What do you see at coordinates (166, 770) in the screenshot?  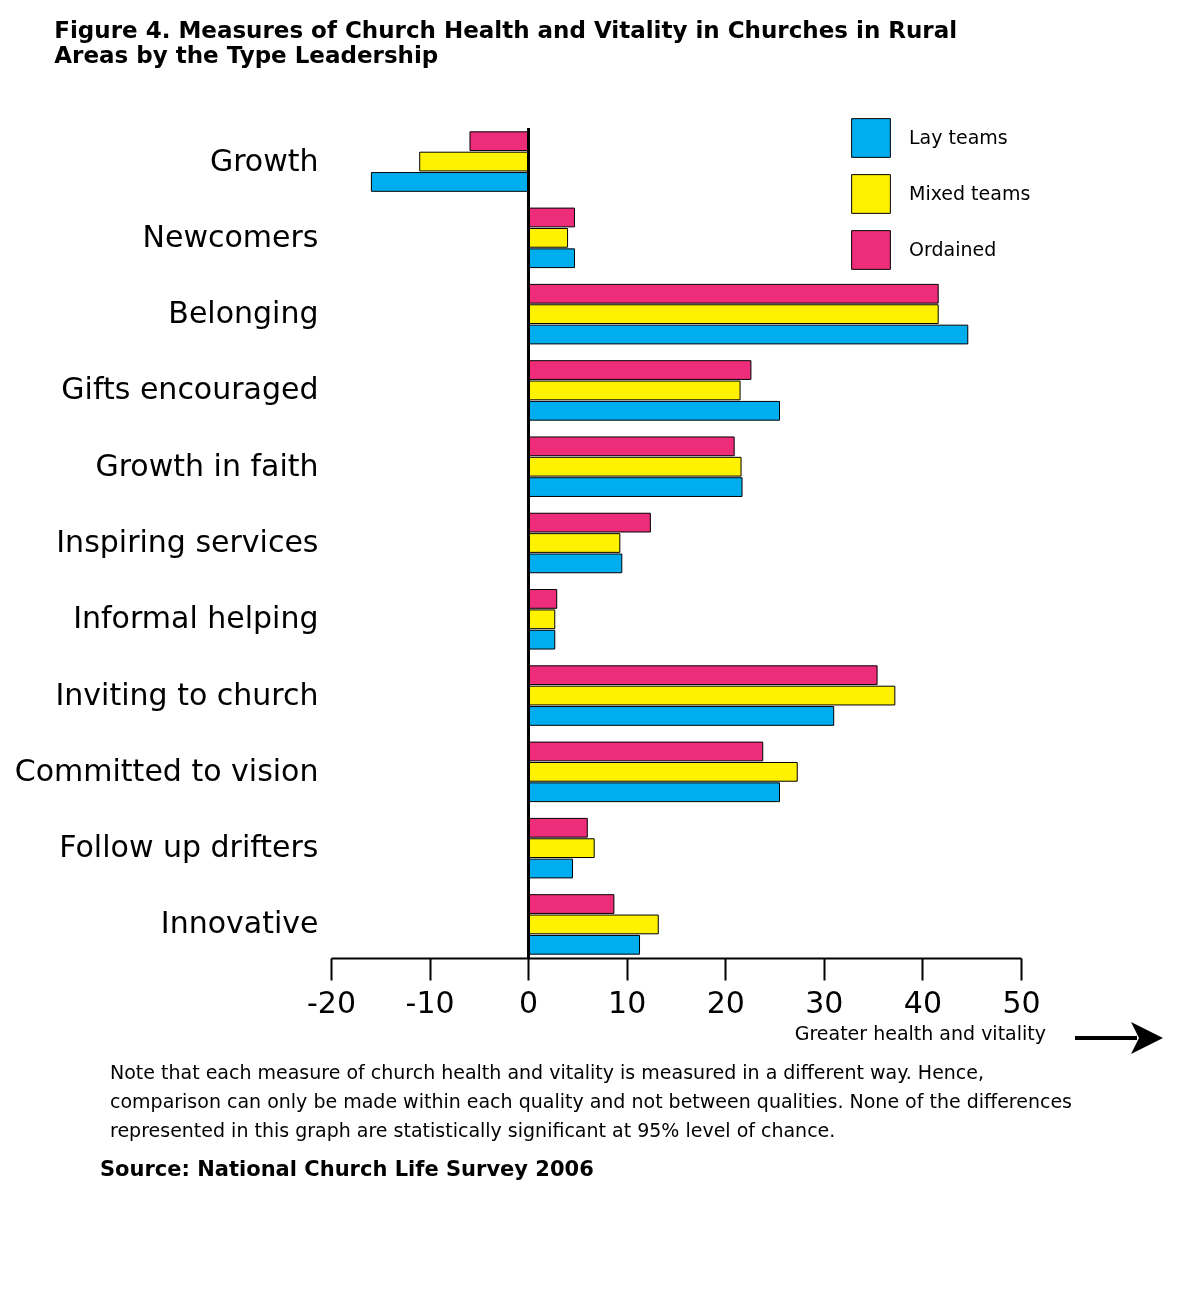 I see `y-tick-label: Committed to vision` at bounding box center [166, 770].